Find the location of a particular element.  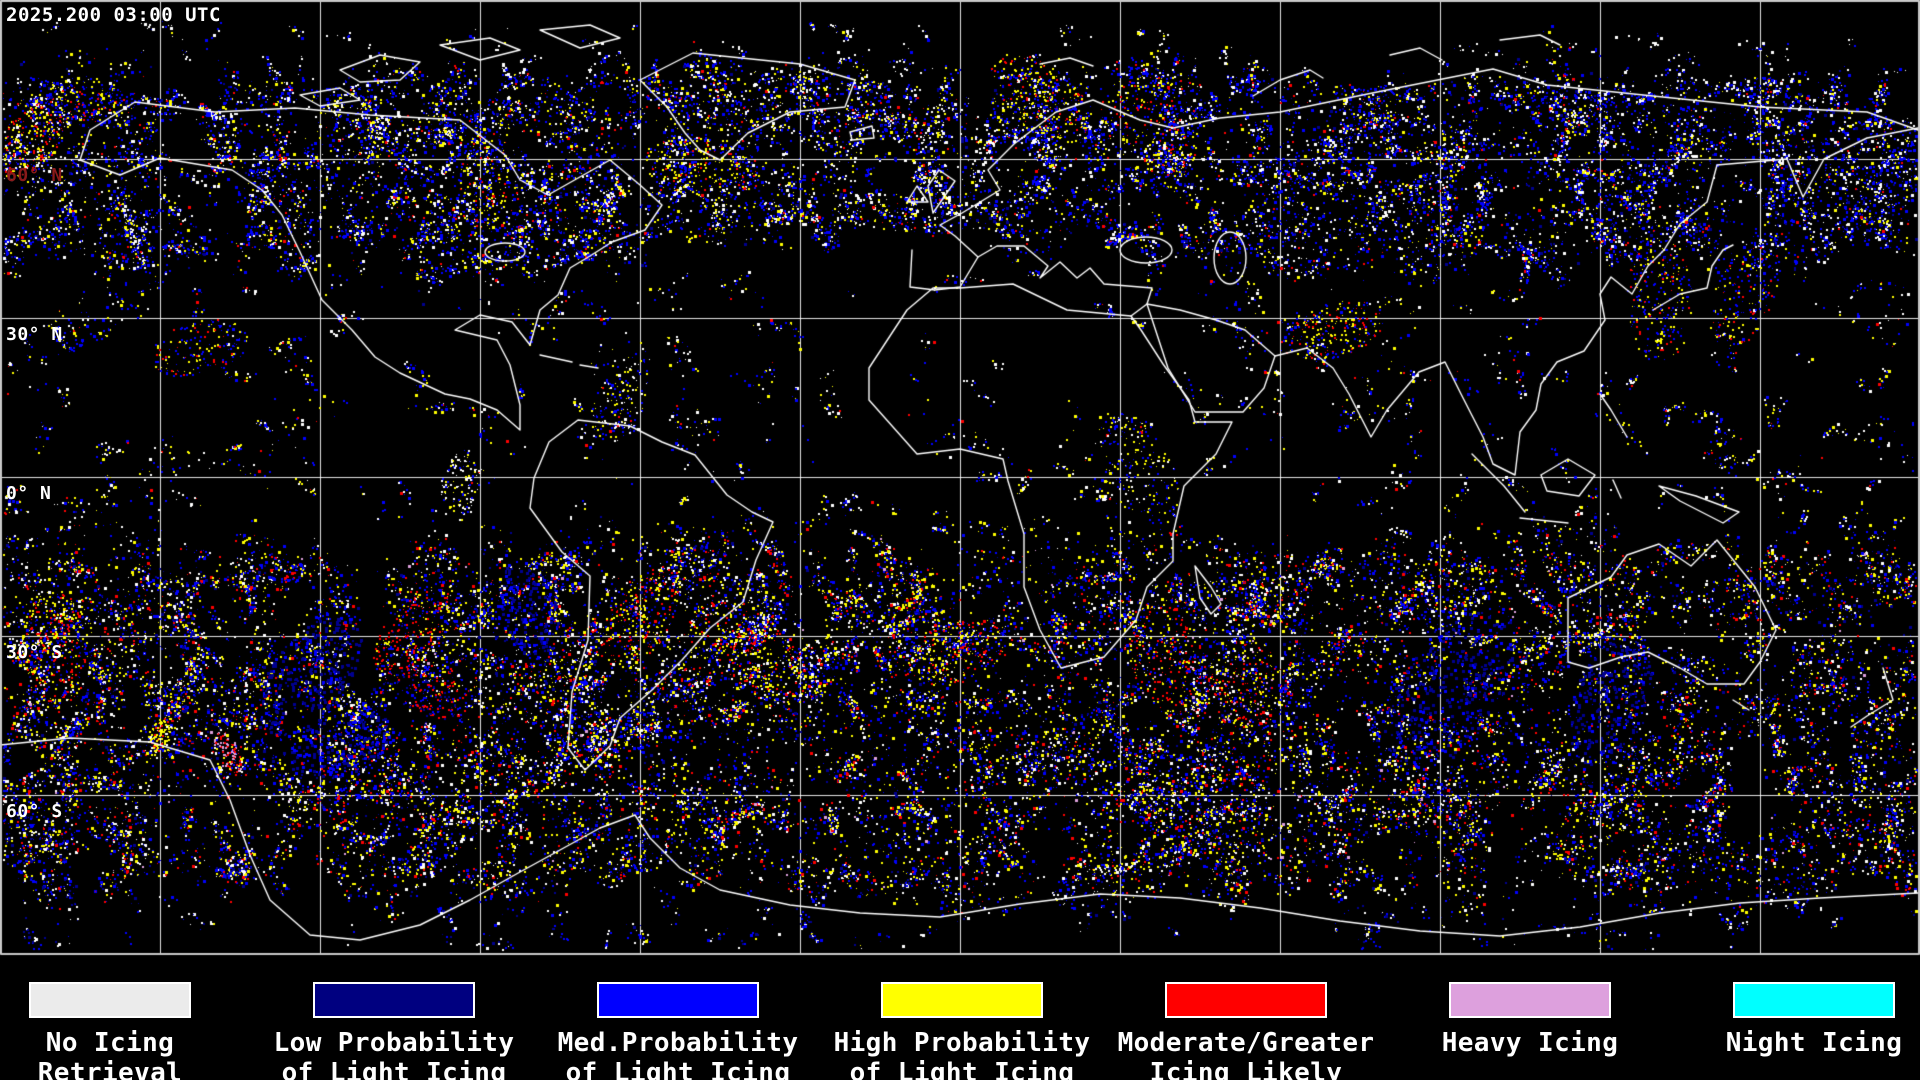

legend-item-moderate-greater-icing: Moderate/Greater Icing Likely is located at coordinates (1246, 1018).